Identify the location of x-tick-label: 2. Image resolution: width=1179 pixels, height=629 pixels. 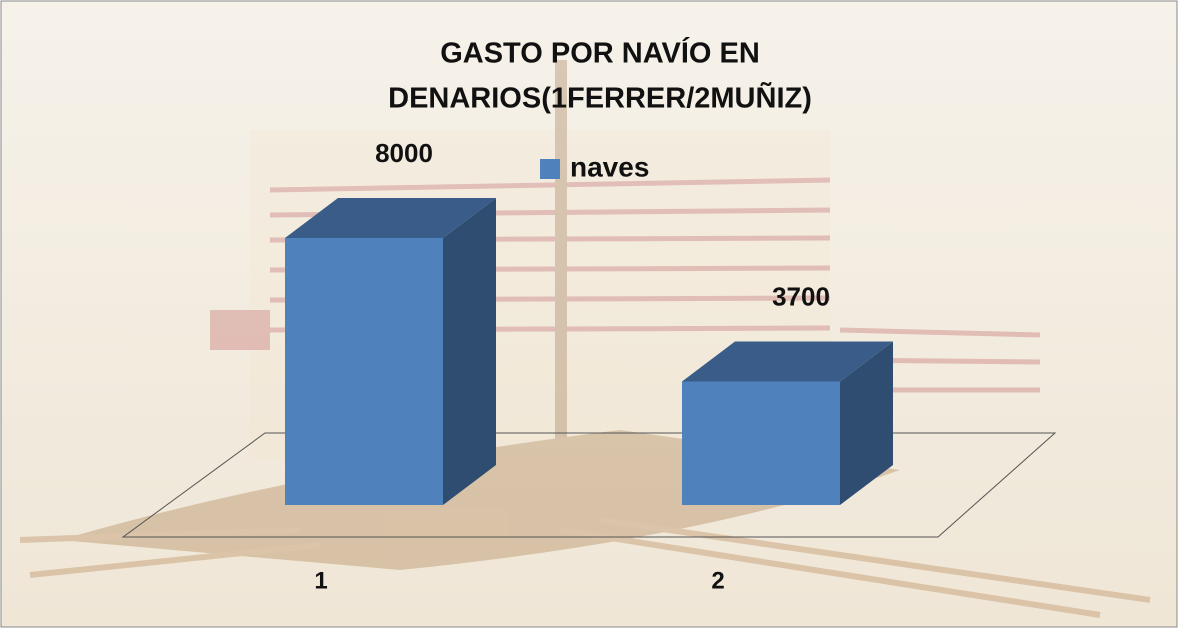
(717, 580).